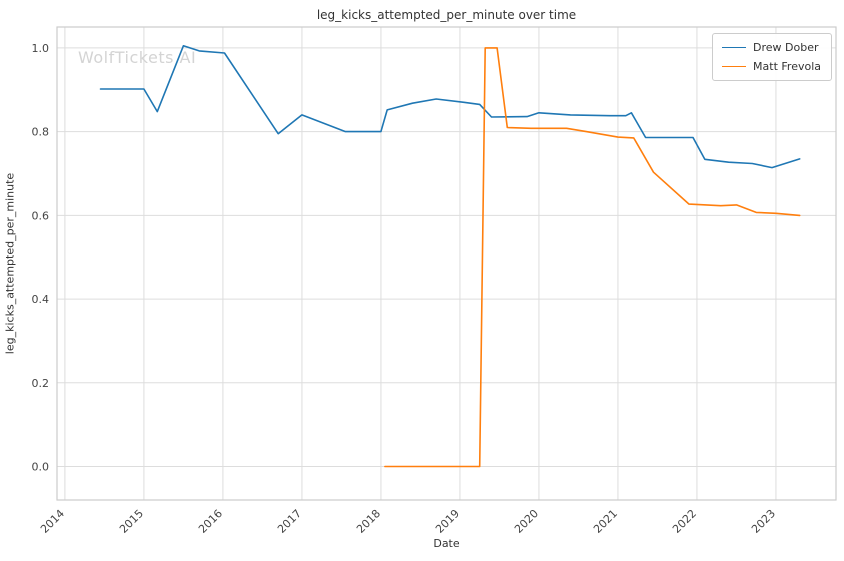 The height and width of the screenshot is (561, 844). I want to click on x-tick-label: 2016, so click(210, 521).